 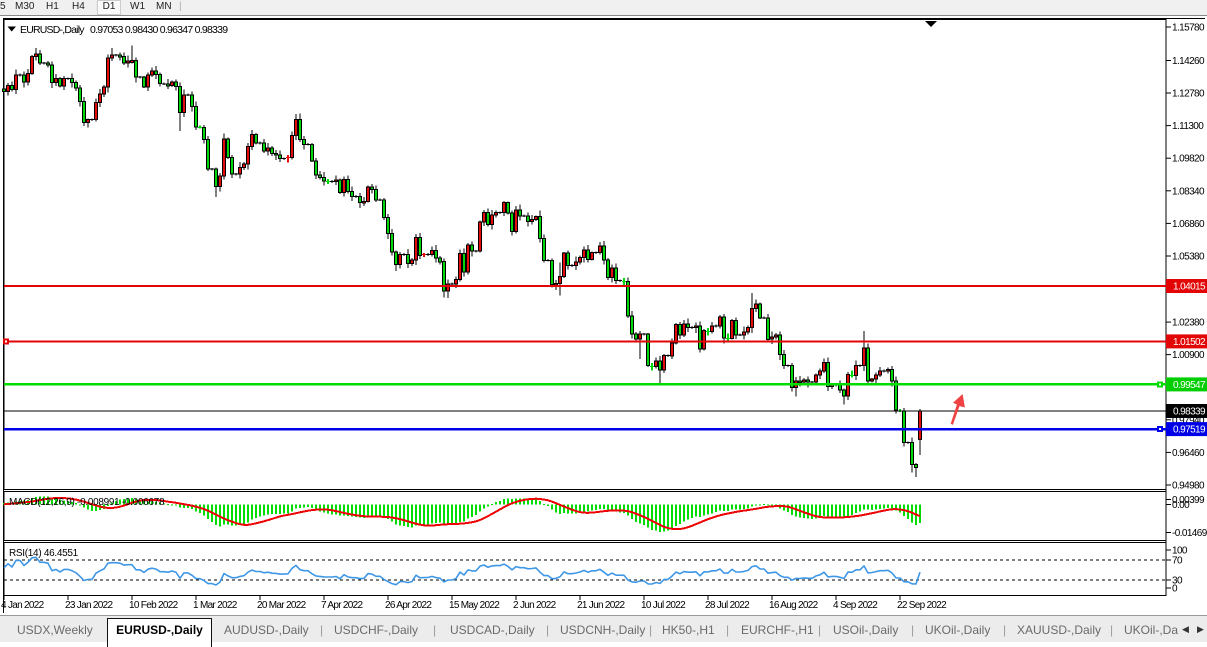 What do you see at coordinates (1189, 287) in the screenshot?
I see `svg-text: 1.04015` at bounding box center [1189, 287].